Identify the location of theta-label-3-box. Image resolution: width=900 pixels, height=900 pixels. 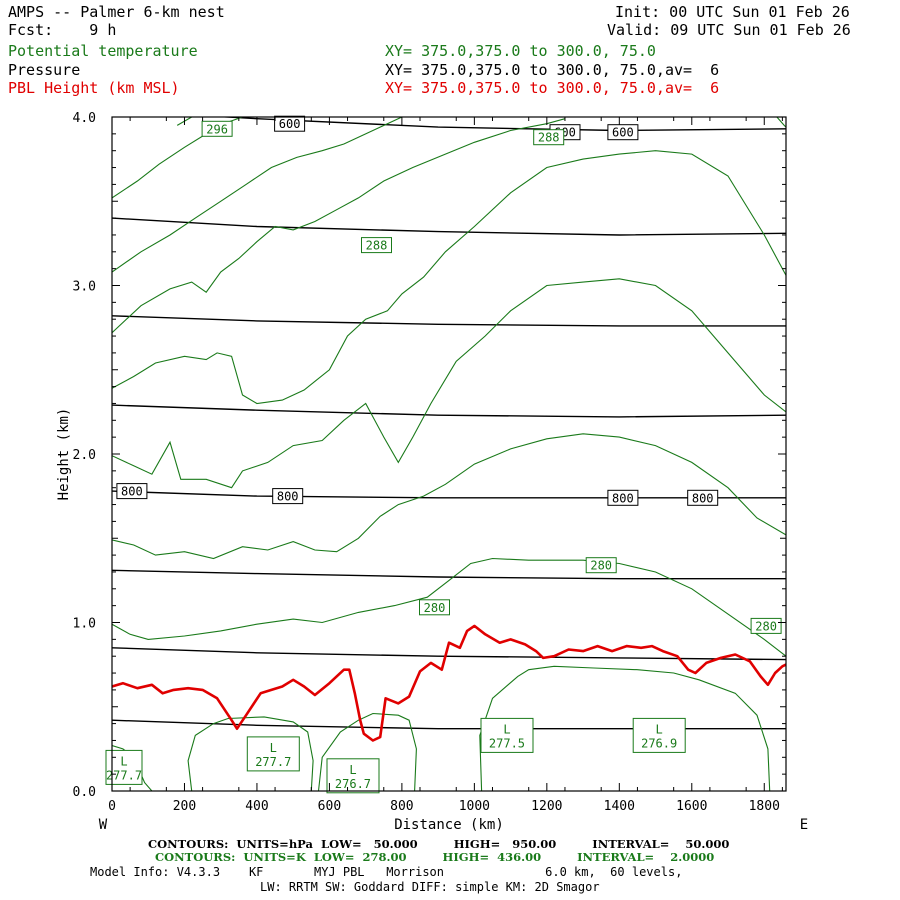
(434, 607).